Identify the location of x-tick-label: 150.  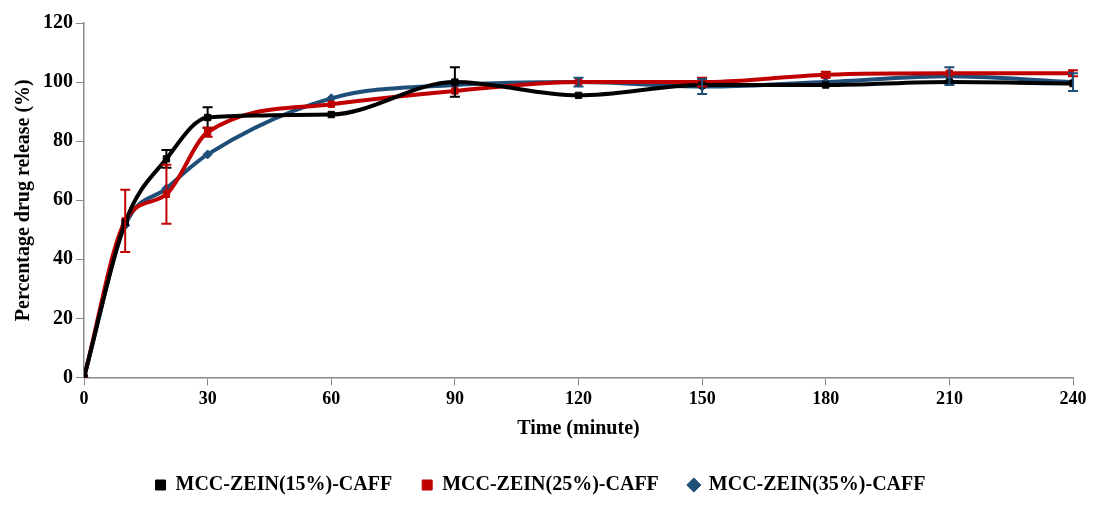
(702, 397).